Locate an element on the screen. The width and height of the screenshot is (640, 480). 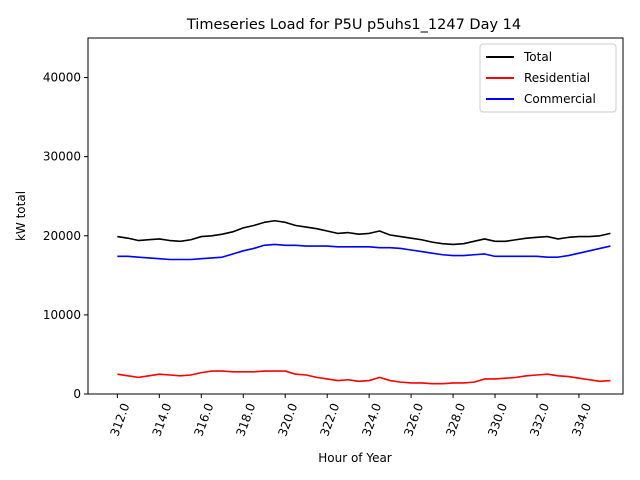
y-tick-label: 10000 is located at coordinates (62, 315).